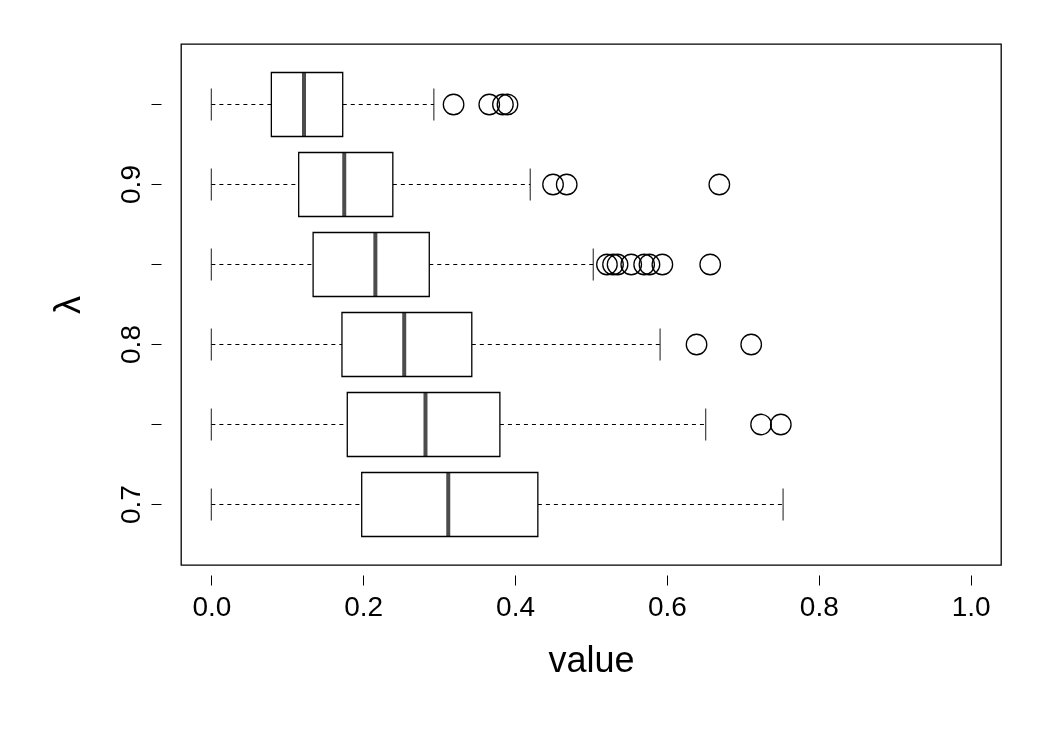 The image size is (1050, 750). Describe the element at coordinates (130, 184) in the screenshot. I see `y-tick-label: 0.9` at that location.